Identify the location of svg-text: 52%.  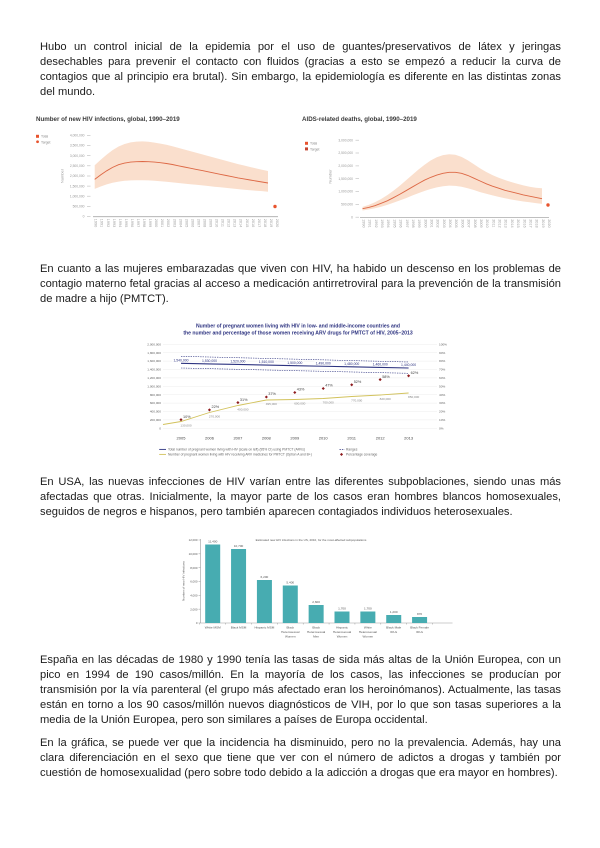
(358, 382).